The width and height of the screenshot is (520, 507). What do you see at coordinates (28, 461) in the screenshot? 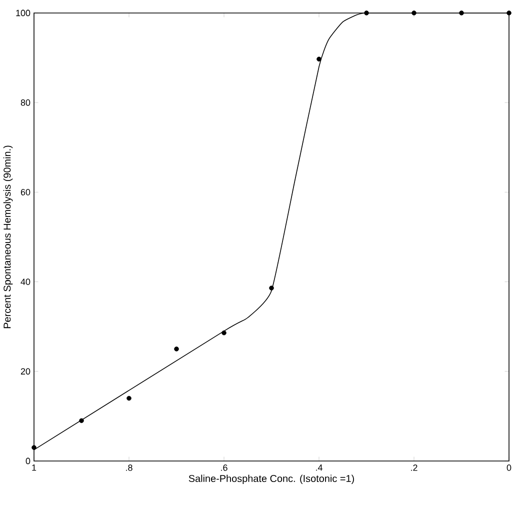
I see `y-tick-label: 0` at bounding box center [28, 461].